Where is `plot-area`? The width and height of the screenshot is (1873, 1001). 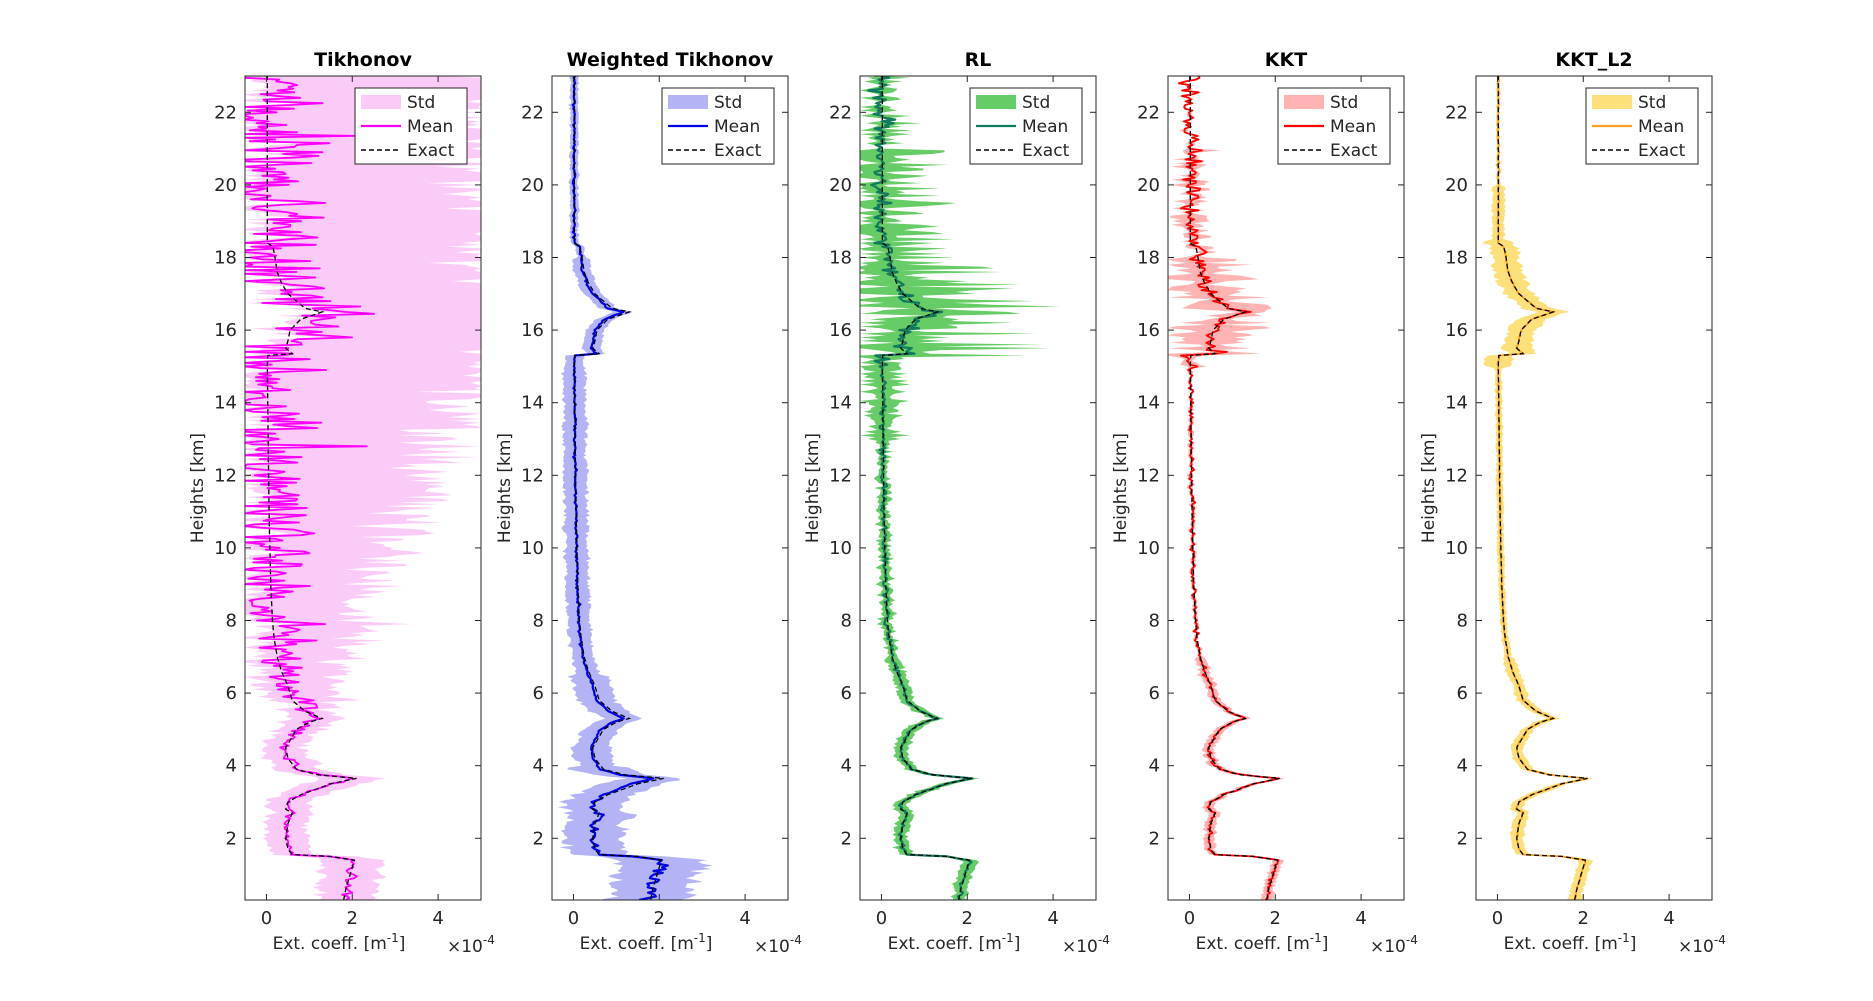
plot-area is located at coordinates (1286, 488).